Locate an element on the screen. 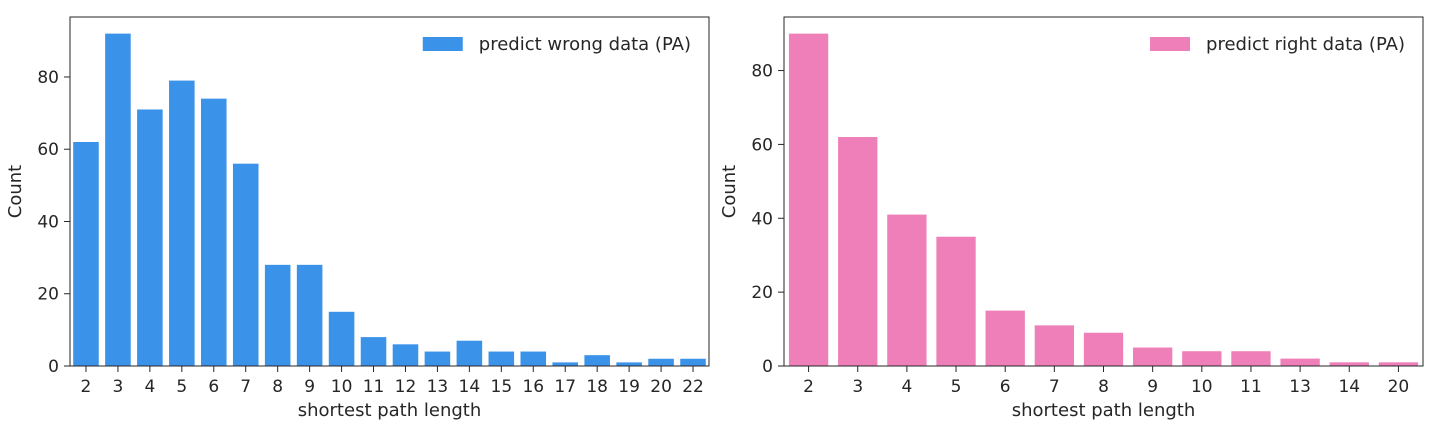 The width and height of the screenshot is (1440, 432). x-tick-label: 16 is located at coordinates (533, 387).